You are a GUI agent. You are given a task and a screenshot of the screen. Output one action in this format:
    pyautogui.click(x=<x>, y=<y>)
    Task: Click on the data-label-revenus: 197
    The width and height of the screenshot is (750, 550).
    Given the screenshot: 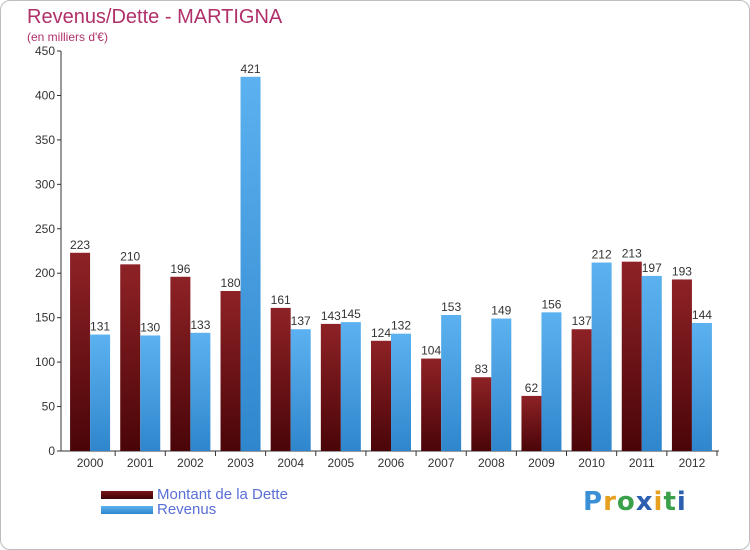 What is the action you would take?
    pyautogui.click(x=652, y=268)
    